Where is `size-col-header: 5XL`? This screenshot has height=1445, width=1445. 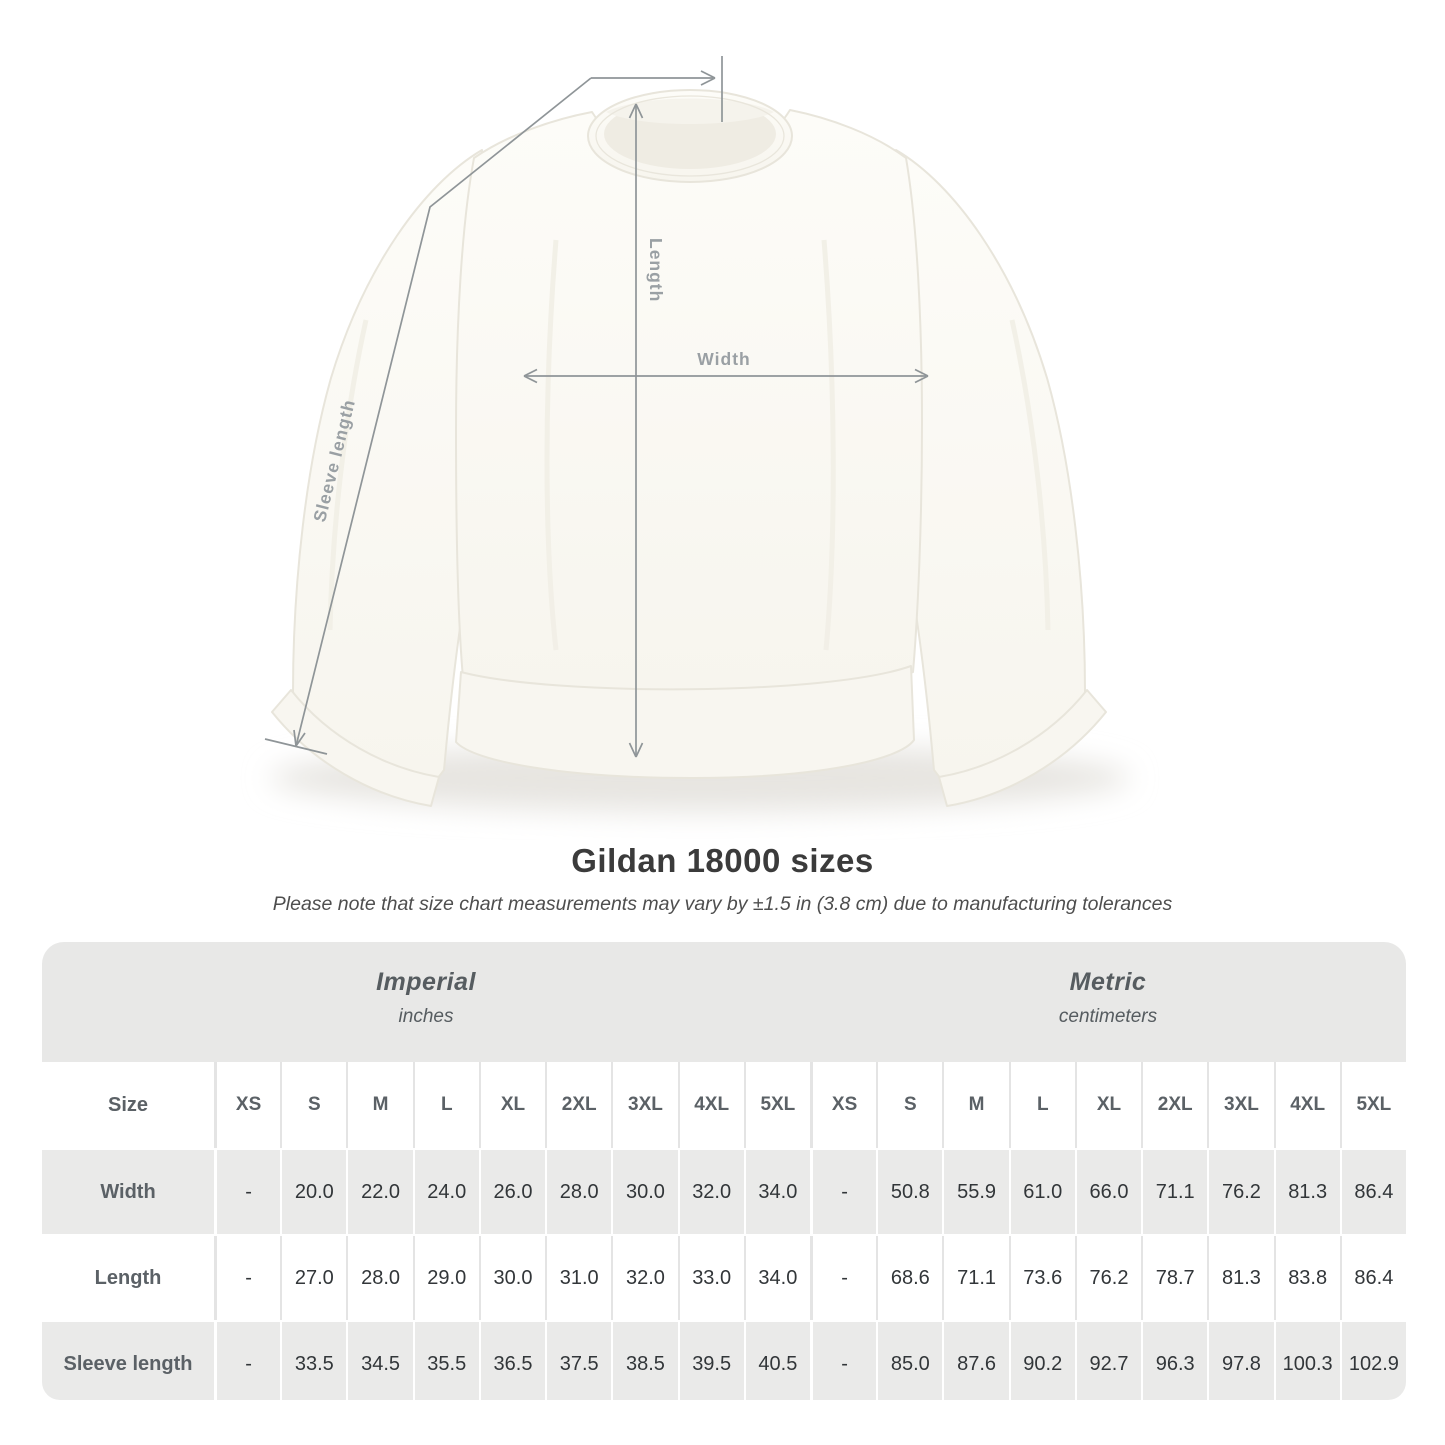 size-col-header: 5XL is located at coordinates (1372, 1105).